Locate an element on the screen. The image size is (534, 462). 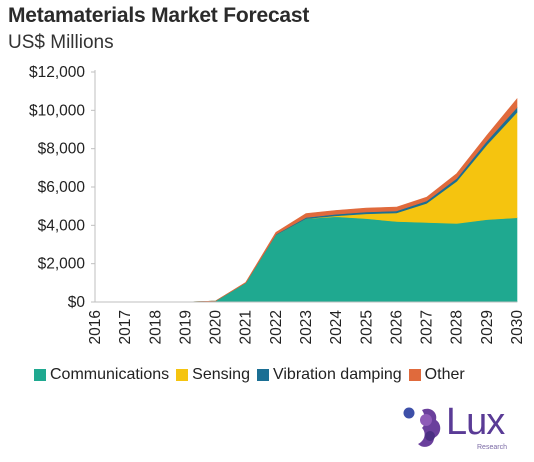
x-tick-label: 2022 is located at coordinates (276, 327).